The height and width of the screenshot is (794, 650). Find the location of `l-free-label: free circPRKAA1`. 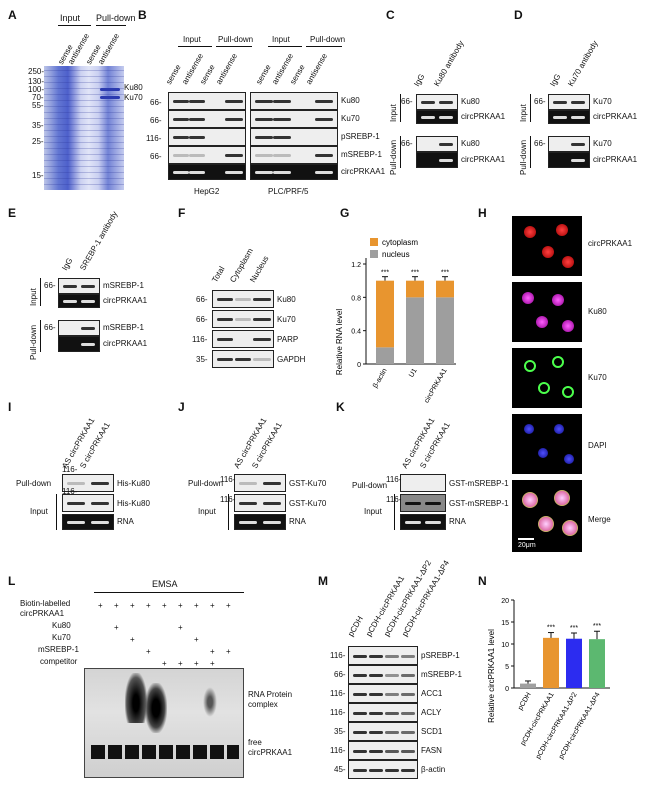

l-free-label: free circPRKAA1 is located at coordinates (270, 747).